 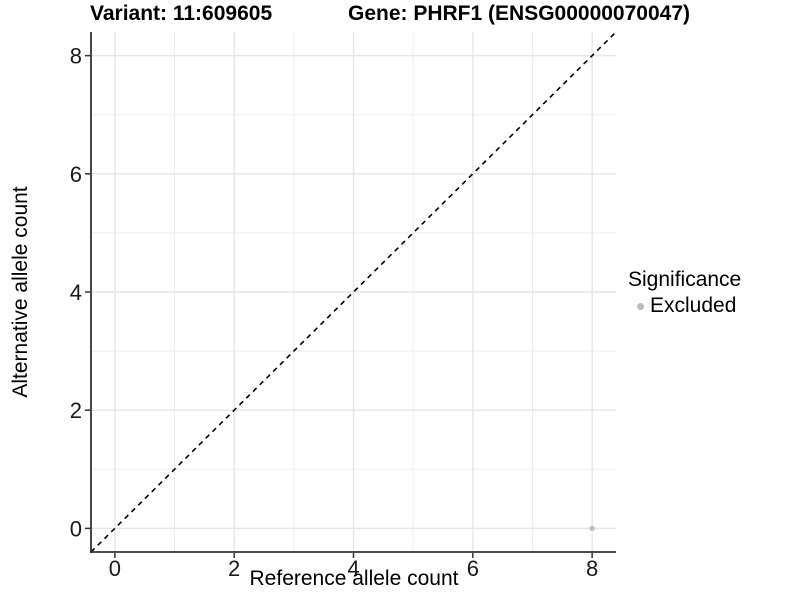 I want to click on x-tick-label: 4, so click(x=353, y=568).